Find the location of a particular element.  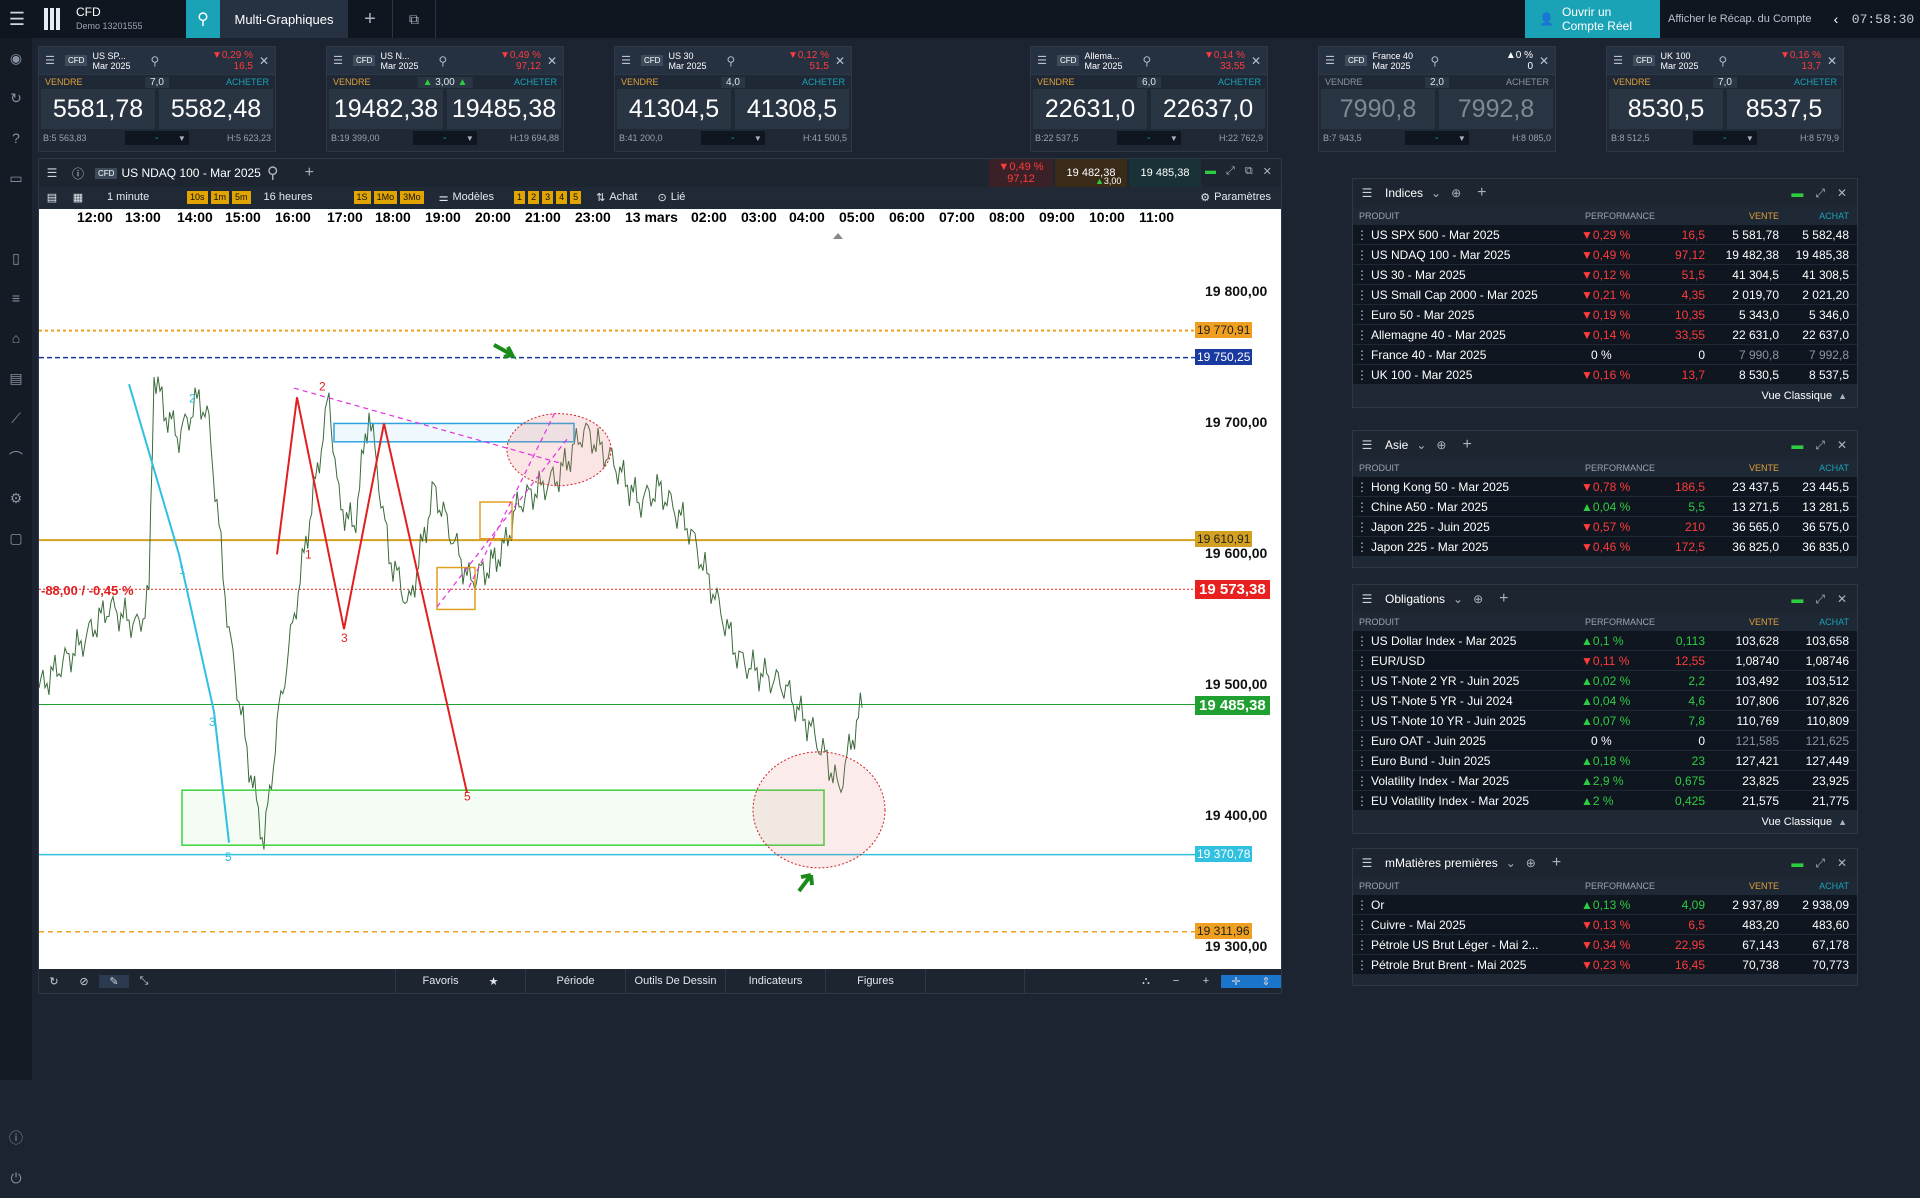

sell-price-button: 41304,5 is located at coordinates (674, 109).